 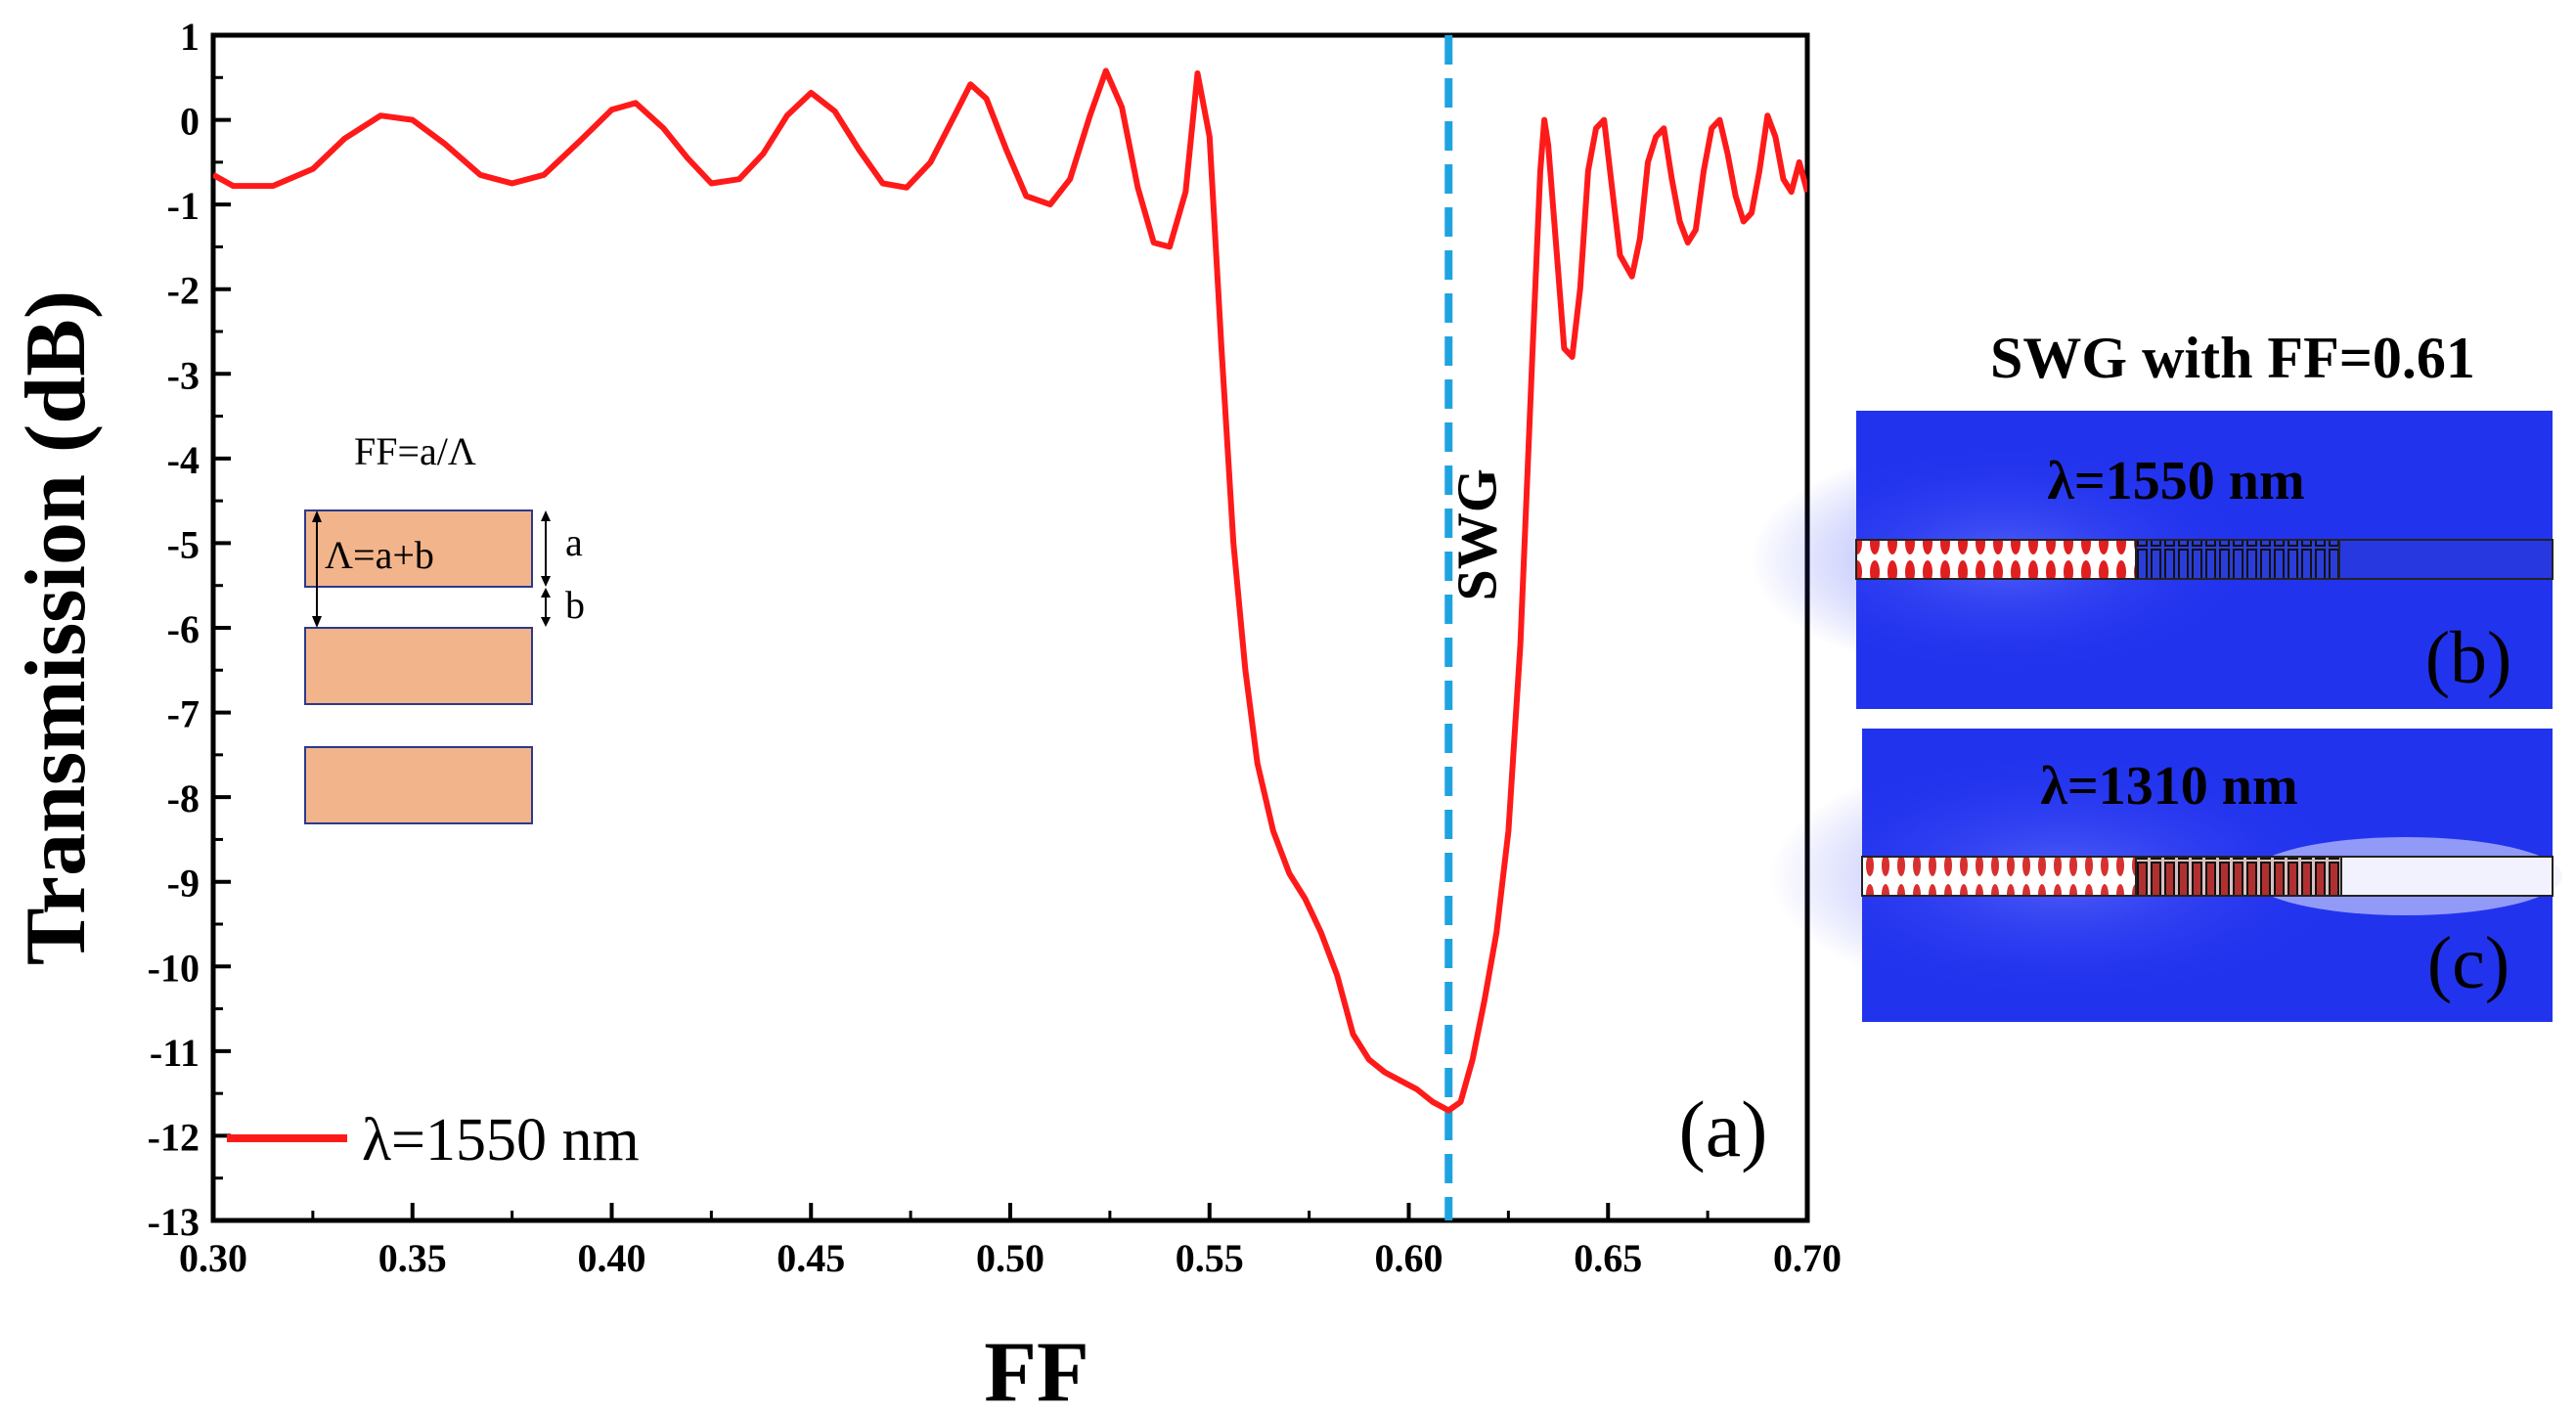 I want to click on inset-formula: FF=a/Λ, so click(x=415, y=451).